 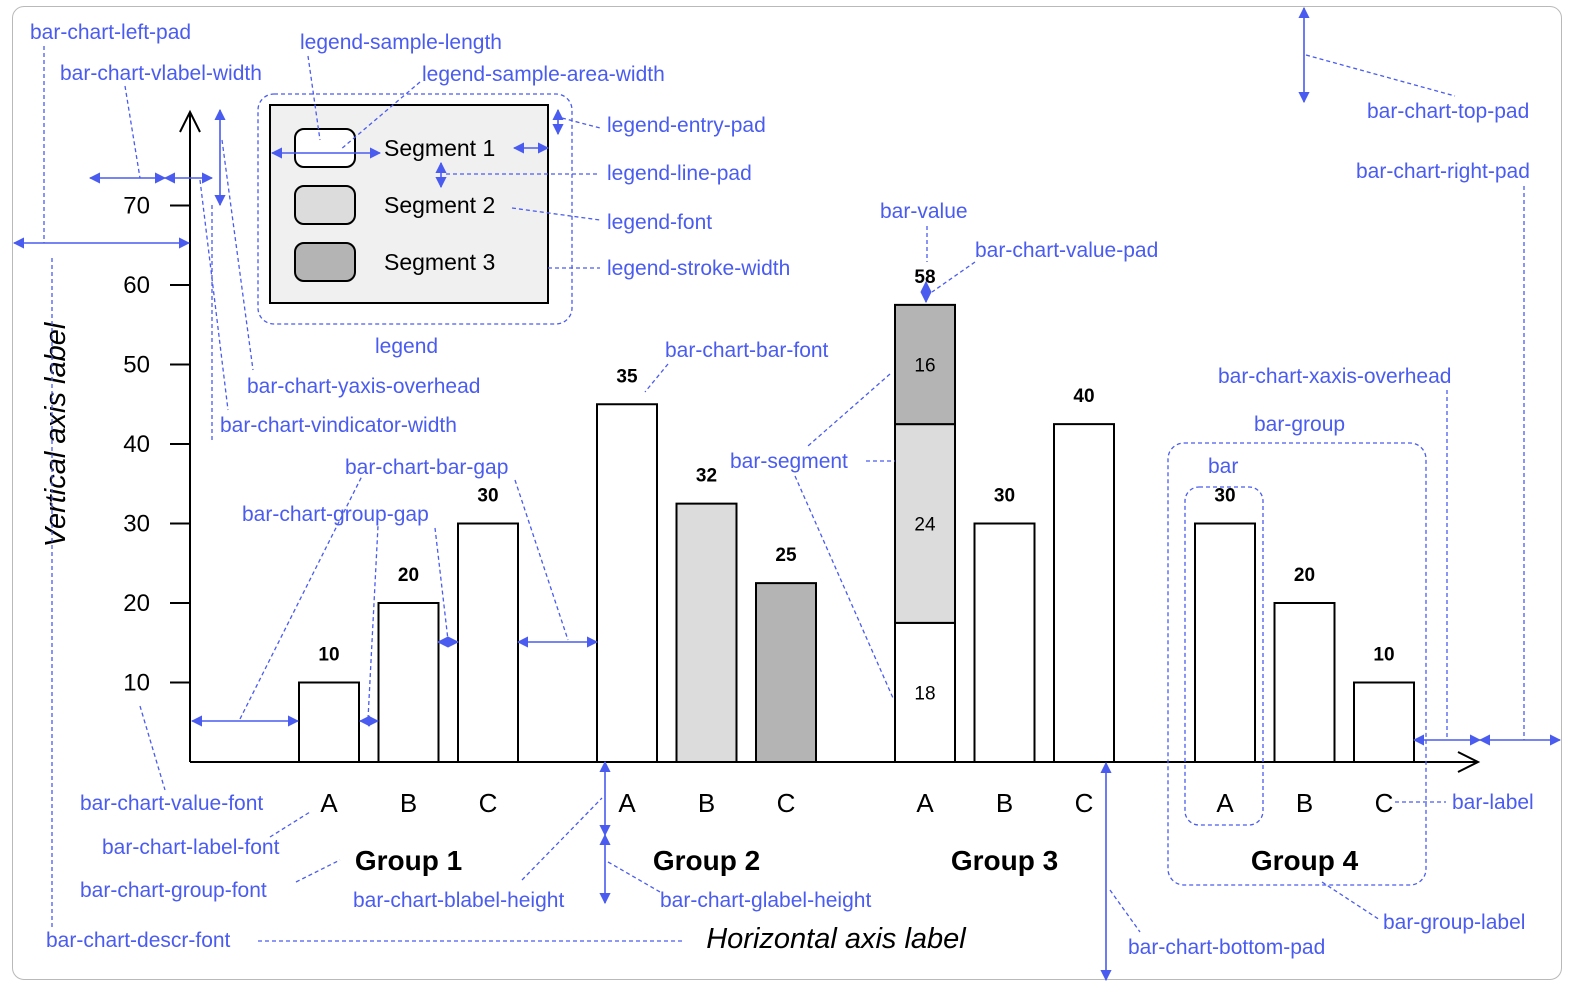 I want to click on segment-value-label: 18, so click(x=924, y=693).